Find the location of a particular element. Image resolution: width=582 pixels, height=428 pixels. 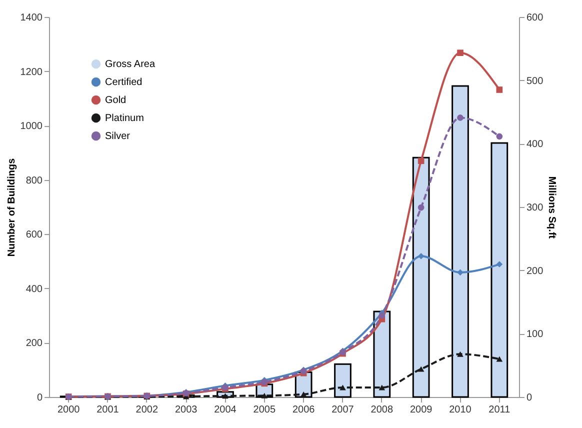

x-tick-label: 2005 is located at coordinates (264, 410).